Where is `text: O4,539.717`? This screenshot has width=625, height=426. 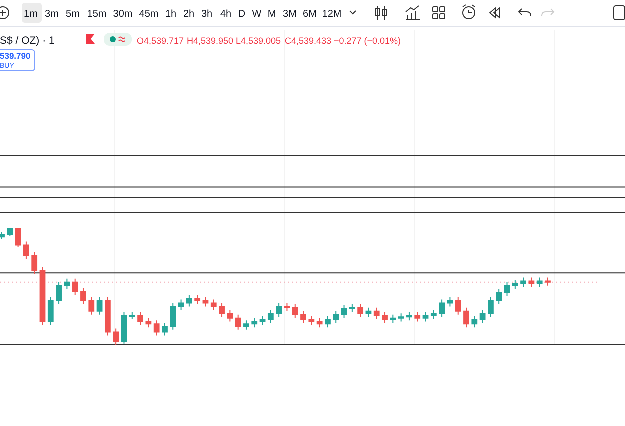 text: O4,539.717 is located at coordinates (160, 41).